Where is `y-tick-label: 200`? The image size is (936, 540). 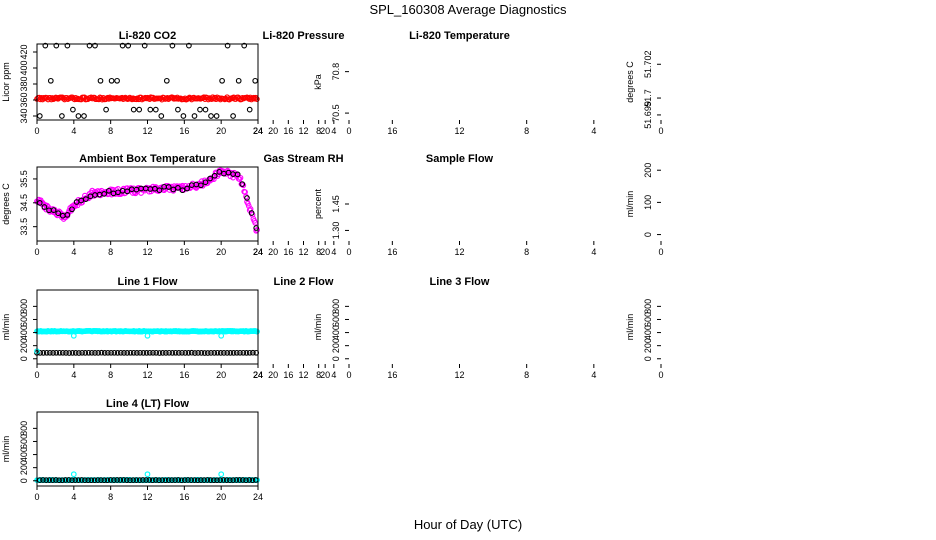
y-tick-label: 200 is located at coordinates (24, 467).